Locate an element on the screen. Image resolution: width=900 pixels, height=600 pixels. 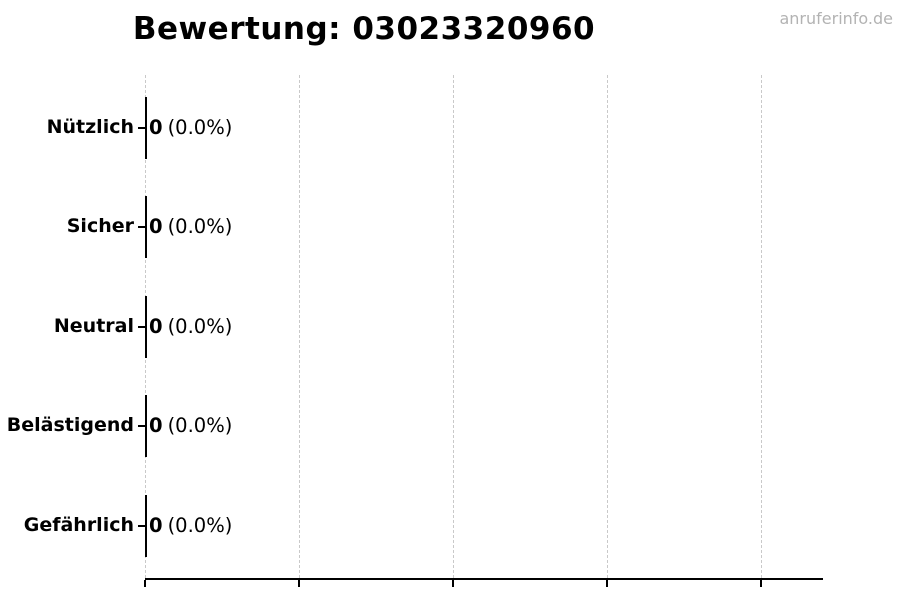
chart-title: Bewertung: 03023320960 is located at coordinates (364, 29).